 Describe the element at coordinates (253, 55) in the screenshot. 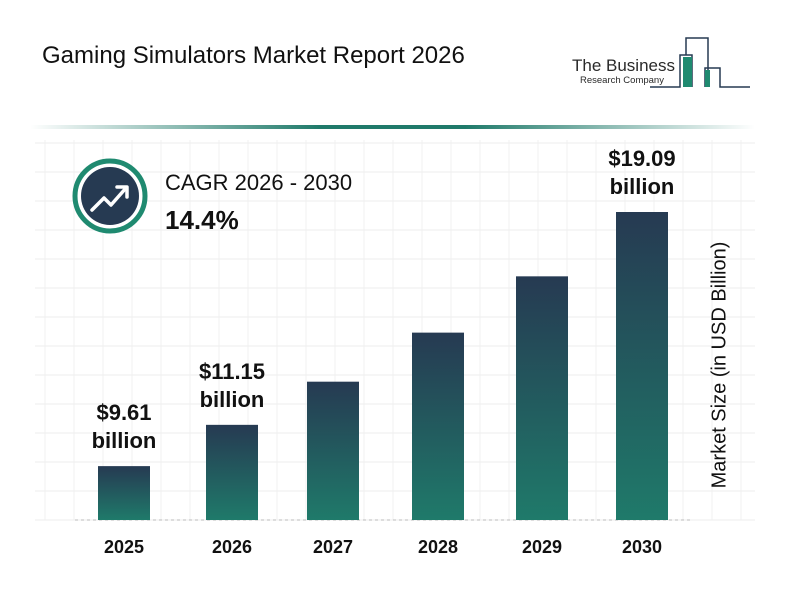

I see `page-title: Gaming Simulators Market Report 2026` at that location.